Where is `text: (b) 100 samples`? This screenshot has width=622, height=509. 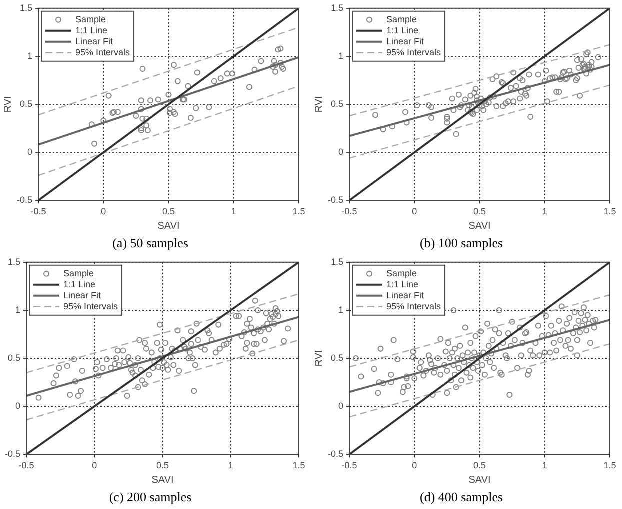 text: (b) 100 samples is located at coordinates (462, 243).